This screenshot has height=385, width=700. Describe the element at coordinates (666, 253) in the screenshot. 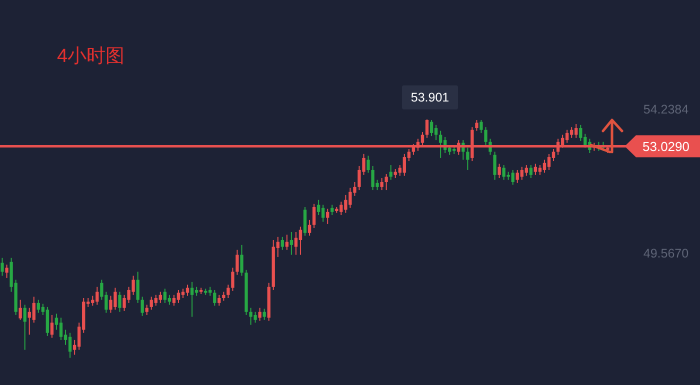

I see `y-tick-label: 49.5670` at that location.